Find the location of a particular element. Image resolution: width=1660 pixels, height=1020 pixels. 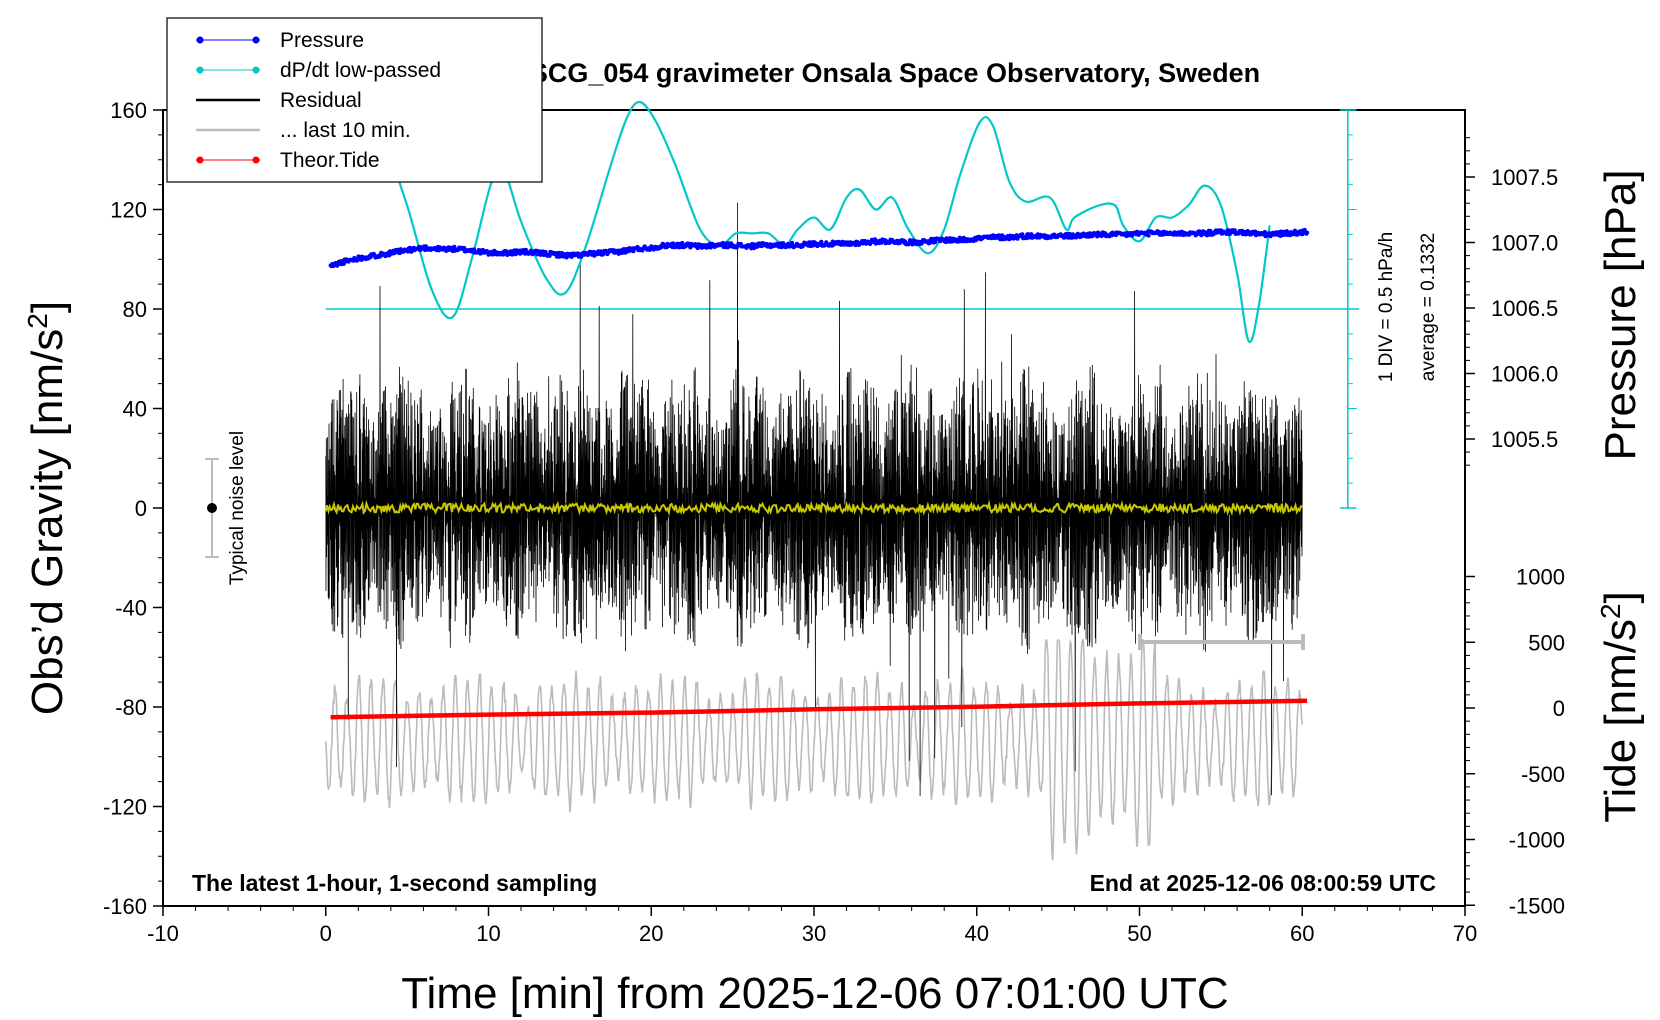

tide-line is located at coordinates (819, 709).